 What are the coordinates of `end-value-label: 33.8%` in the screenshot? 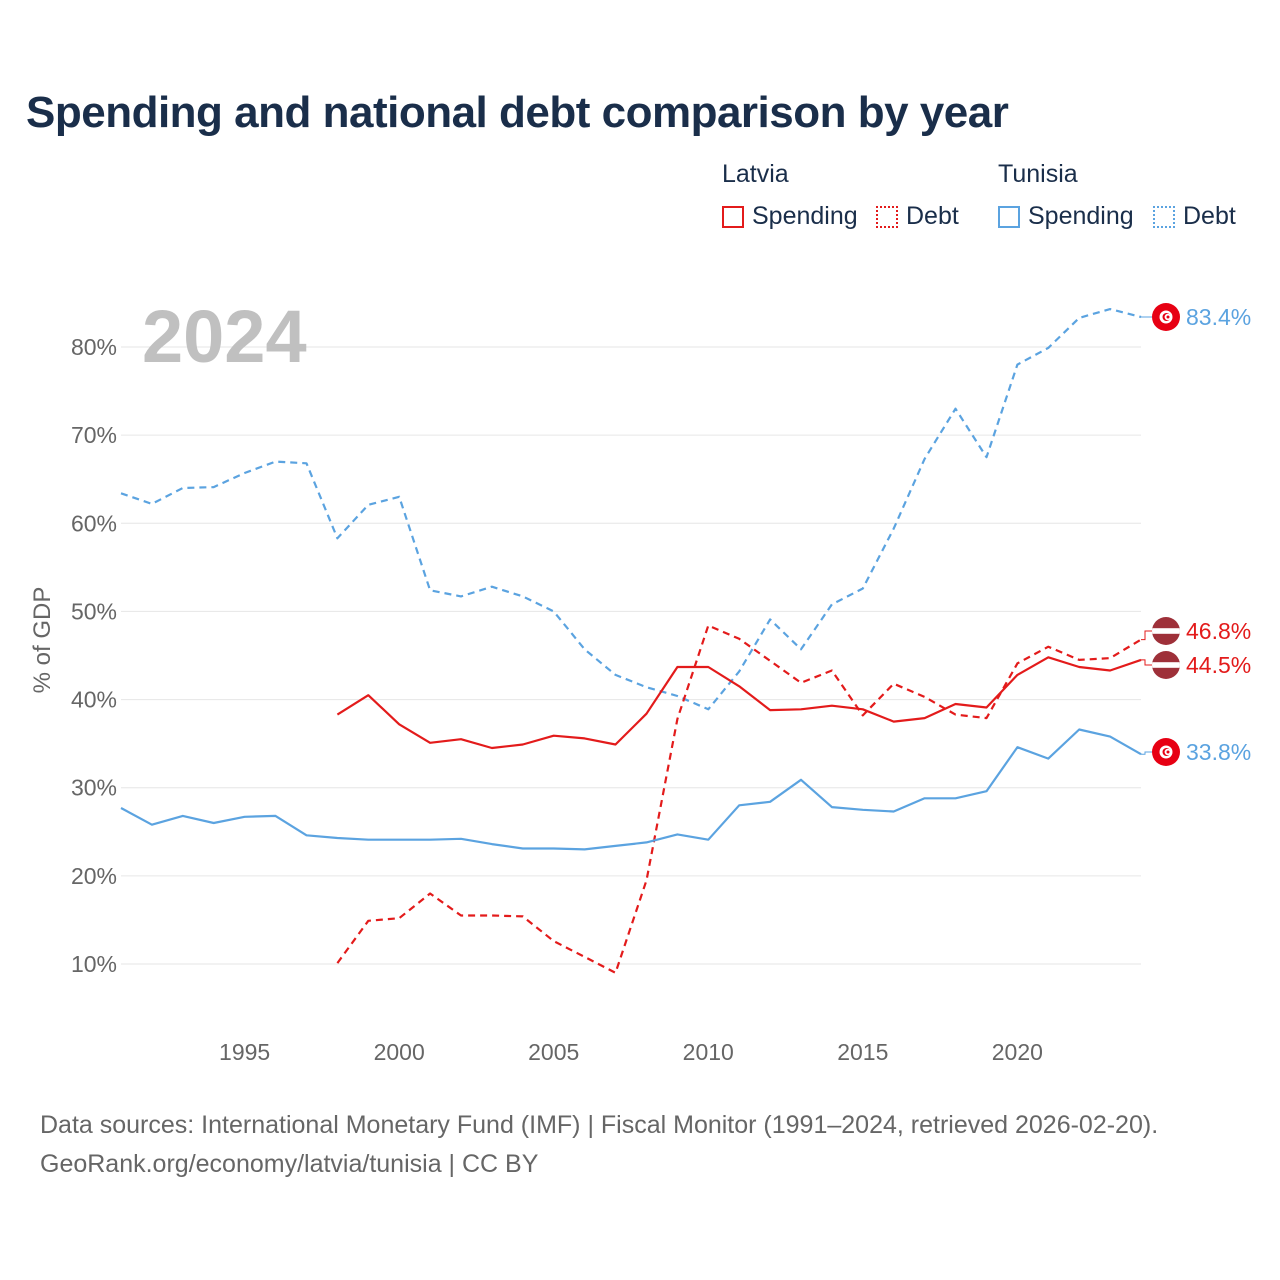 It's located at (1218, 752).